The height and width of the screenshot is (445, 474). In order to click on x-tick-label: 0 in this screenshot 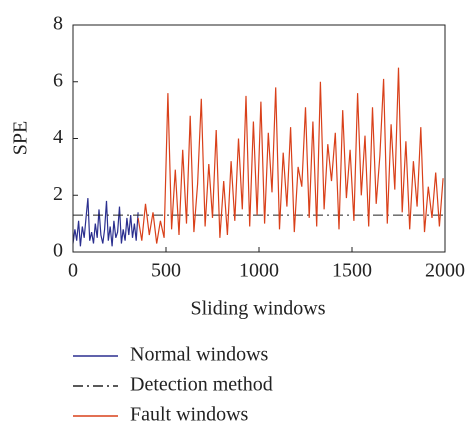, I will do `click(73, 271)`.